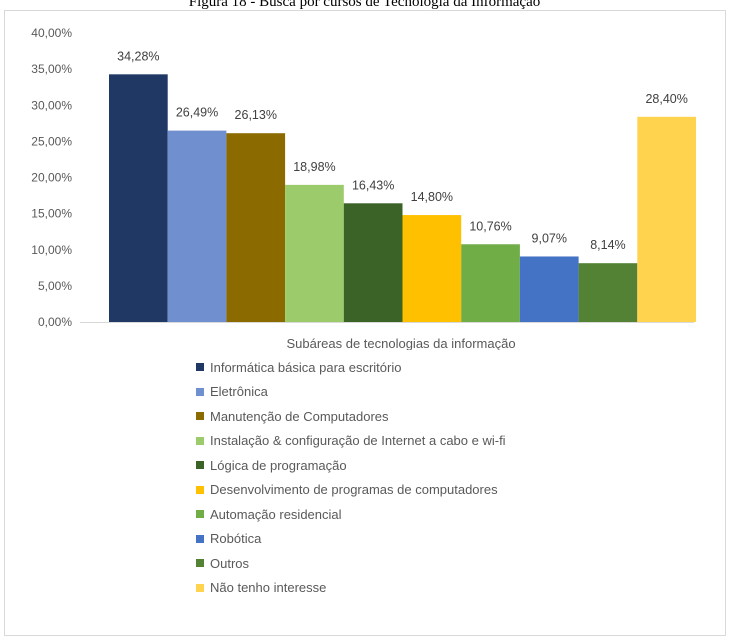  Describe the element at coordinates (256, 115) in the screenshot. I see `data-label: 26,13%` at that location.